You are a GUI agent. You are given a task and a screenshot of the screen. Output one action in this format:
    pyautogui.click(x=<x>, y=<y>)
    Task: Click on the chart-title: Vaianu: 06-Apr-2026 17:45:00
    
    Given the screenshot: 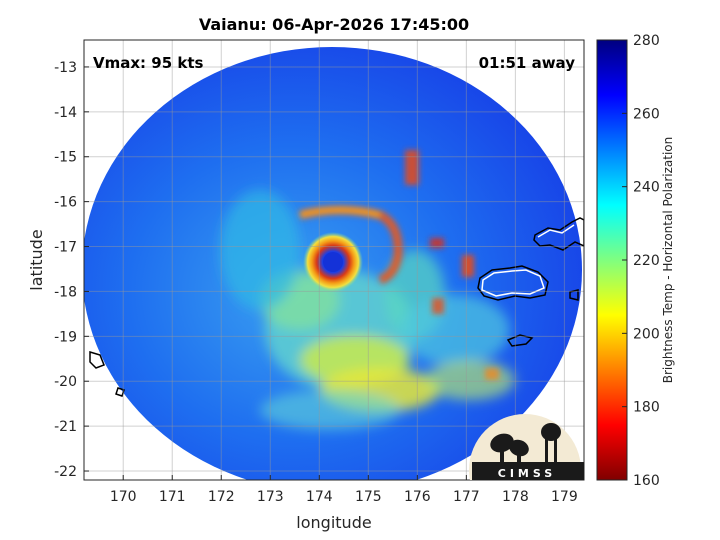 What is the action you would take?
    pyautogui.click(x=334, y=24)
    